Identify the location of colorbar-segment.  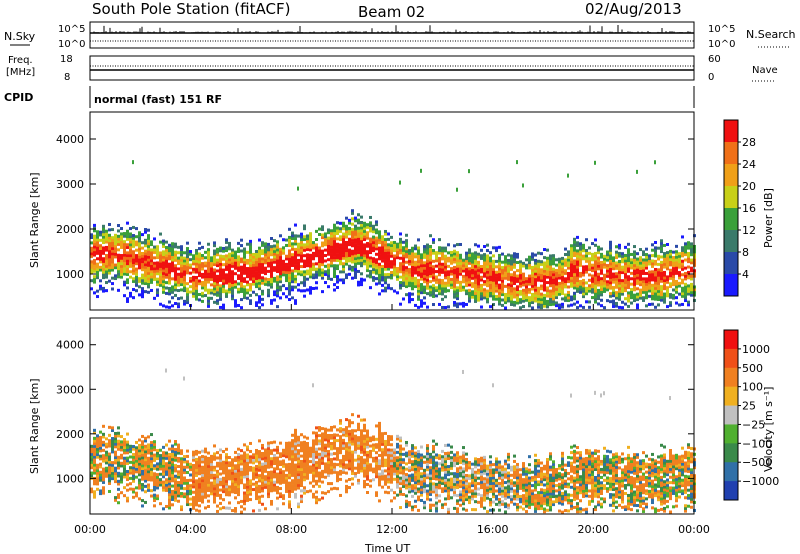
(731, 219).